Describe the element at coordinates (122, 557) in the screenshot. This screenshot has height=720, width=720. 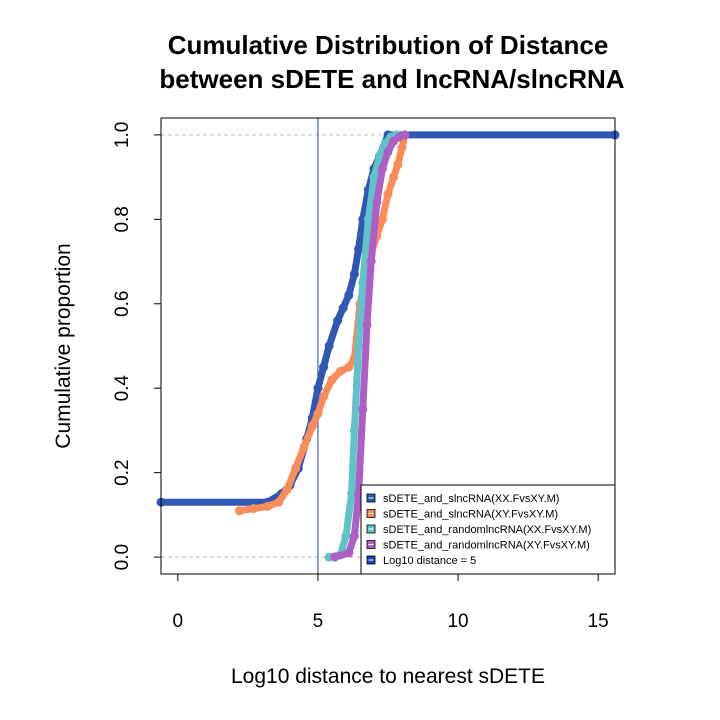
I see `y-tick-label-0: 0.0` at that location.